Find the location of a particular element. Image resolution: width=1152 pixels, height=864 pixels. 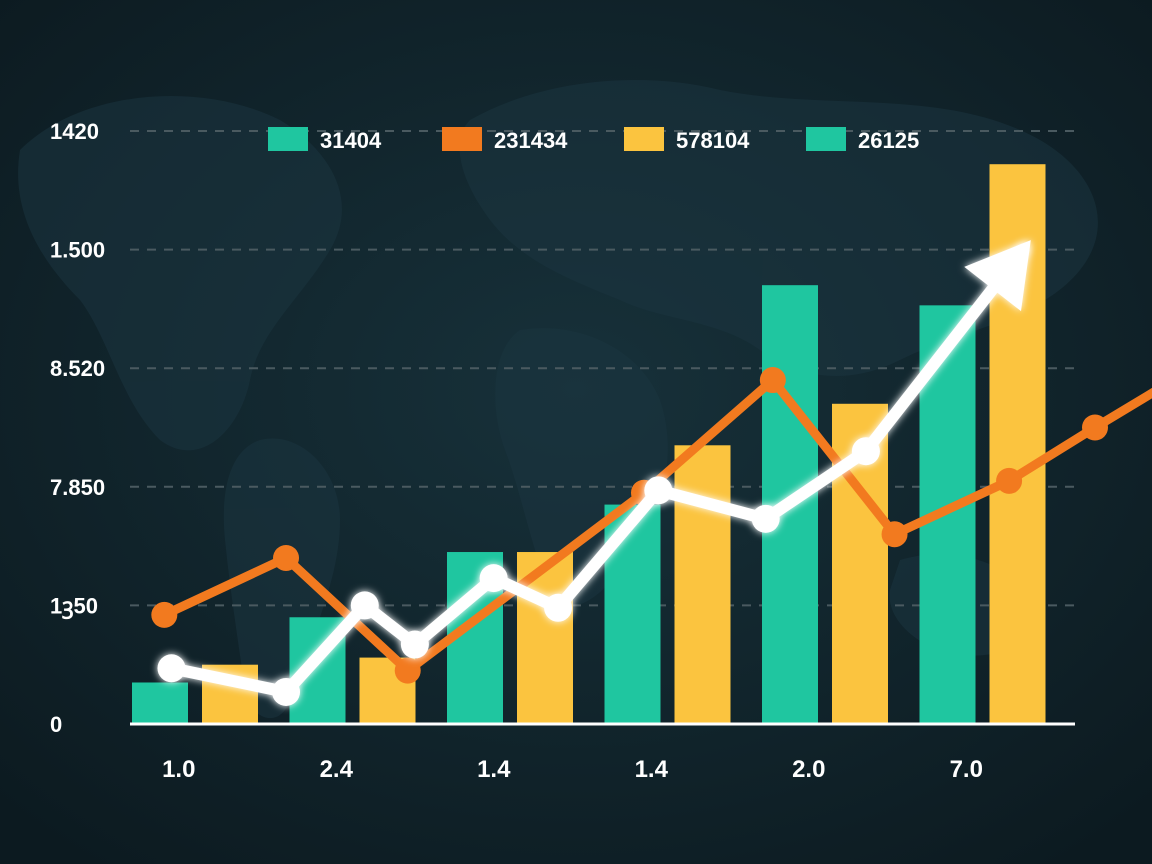

legend-label: 578104 is located at coordinates (713, 140).